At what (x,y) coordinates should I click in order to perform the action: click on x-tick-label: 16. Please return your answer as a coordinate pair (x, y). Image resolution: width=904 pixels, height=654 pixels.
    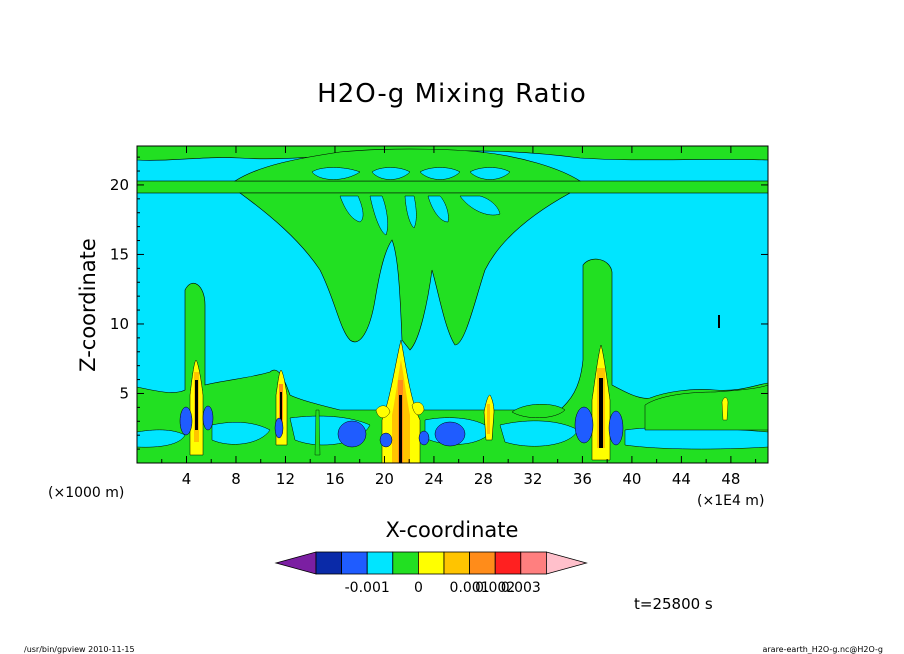
    Looking at the image, I should click on (334, 479).